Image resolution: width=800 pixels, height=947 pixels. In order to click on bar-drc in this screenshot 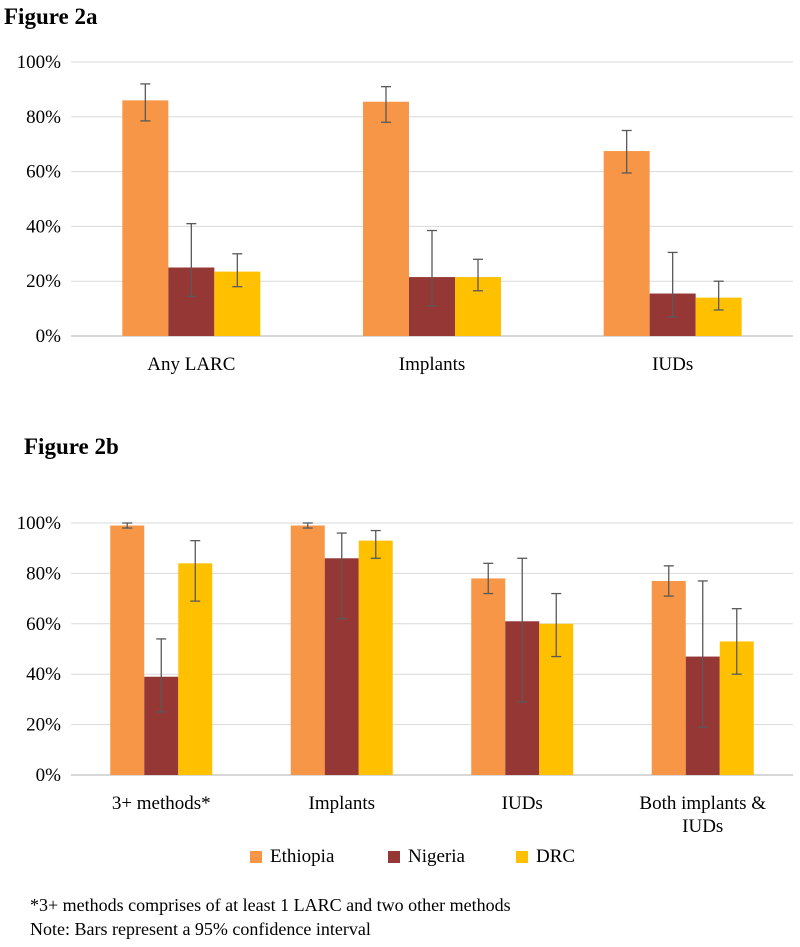, I will do `click(375, 657)`.